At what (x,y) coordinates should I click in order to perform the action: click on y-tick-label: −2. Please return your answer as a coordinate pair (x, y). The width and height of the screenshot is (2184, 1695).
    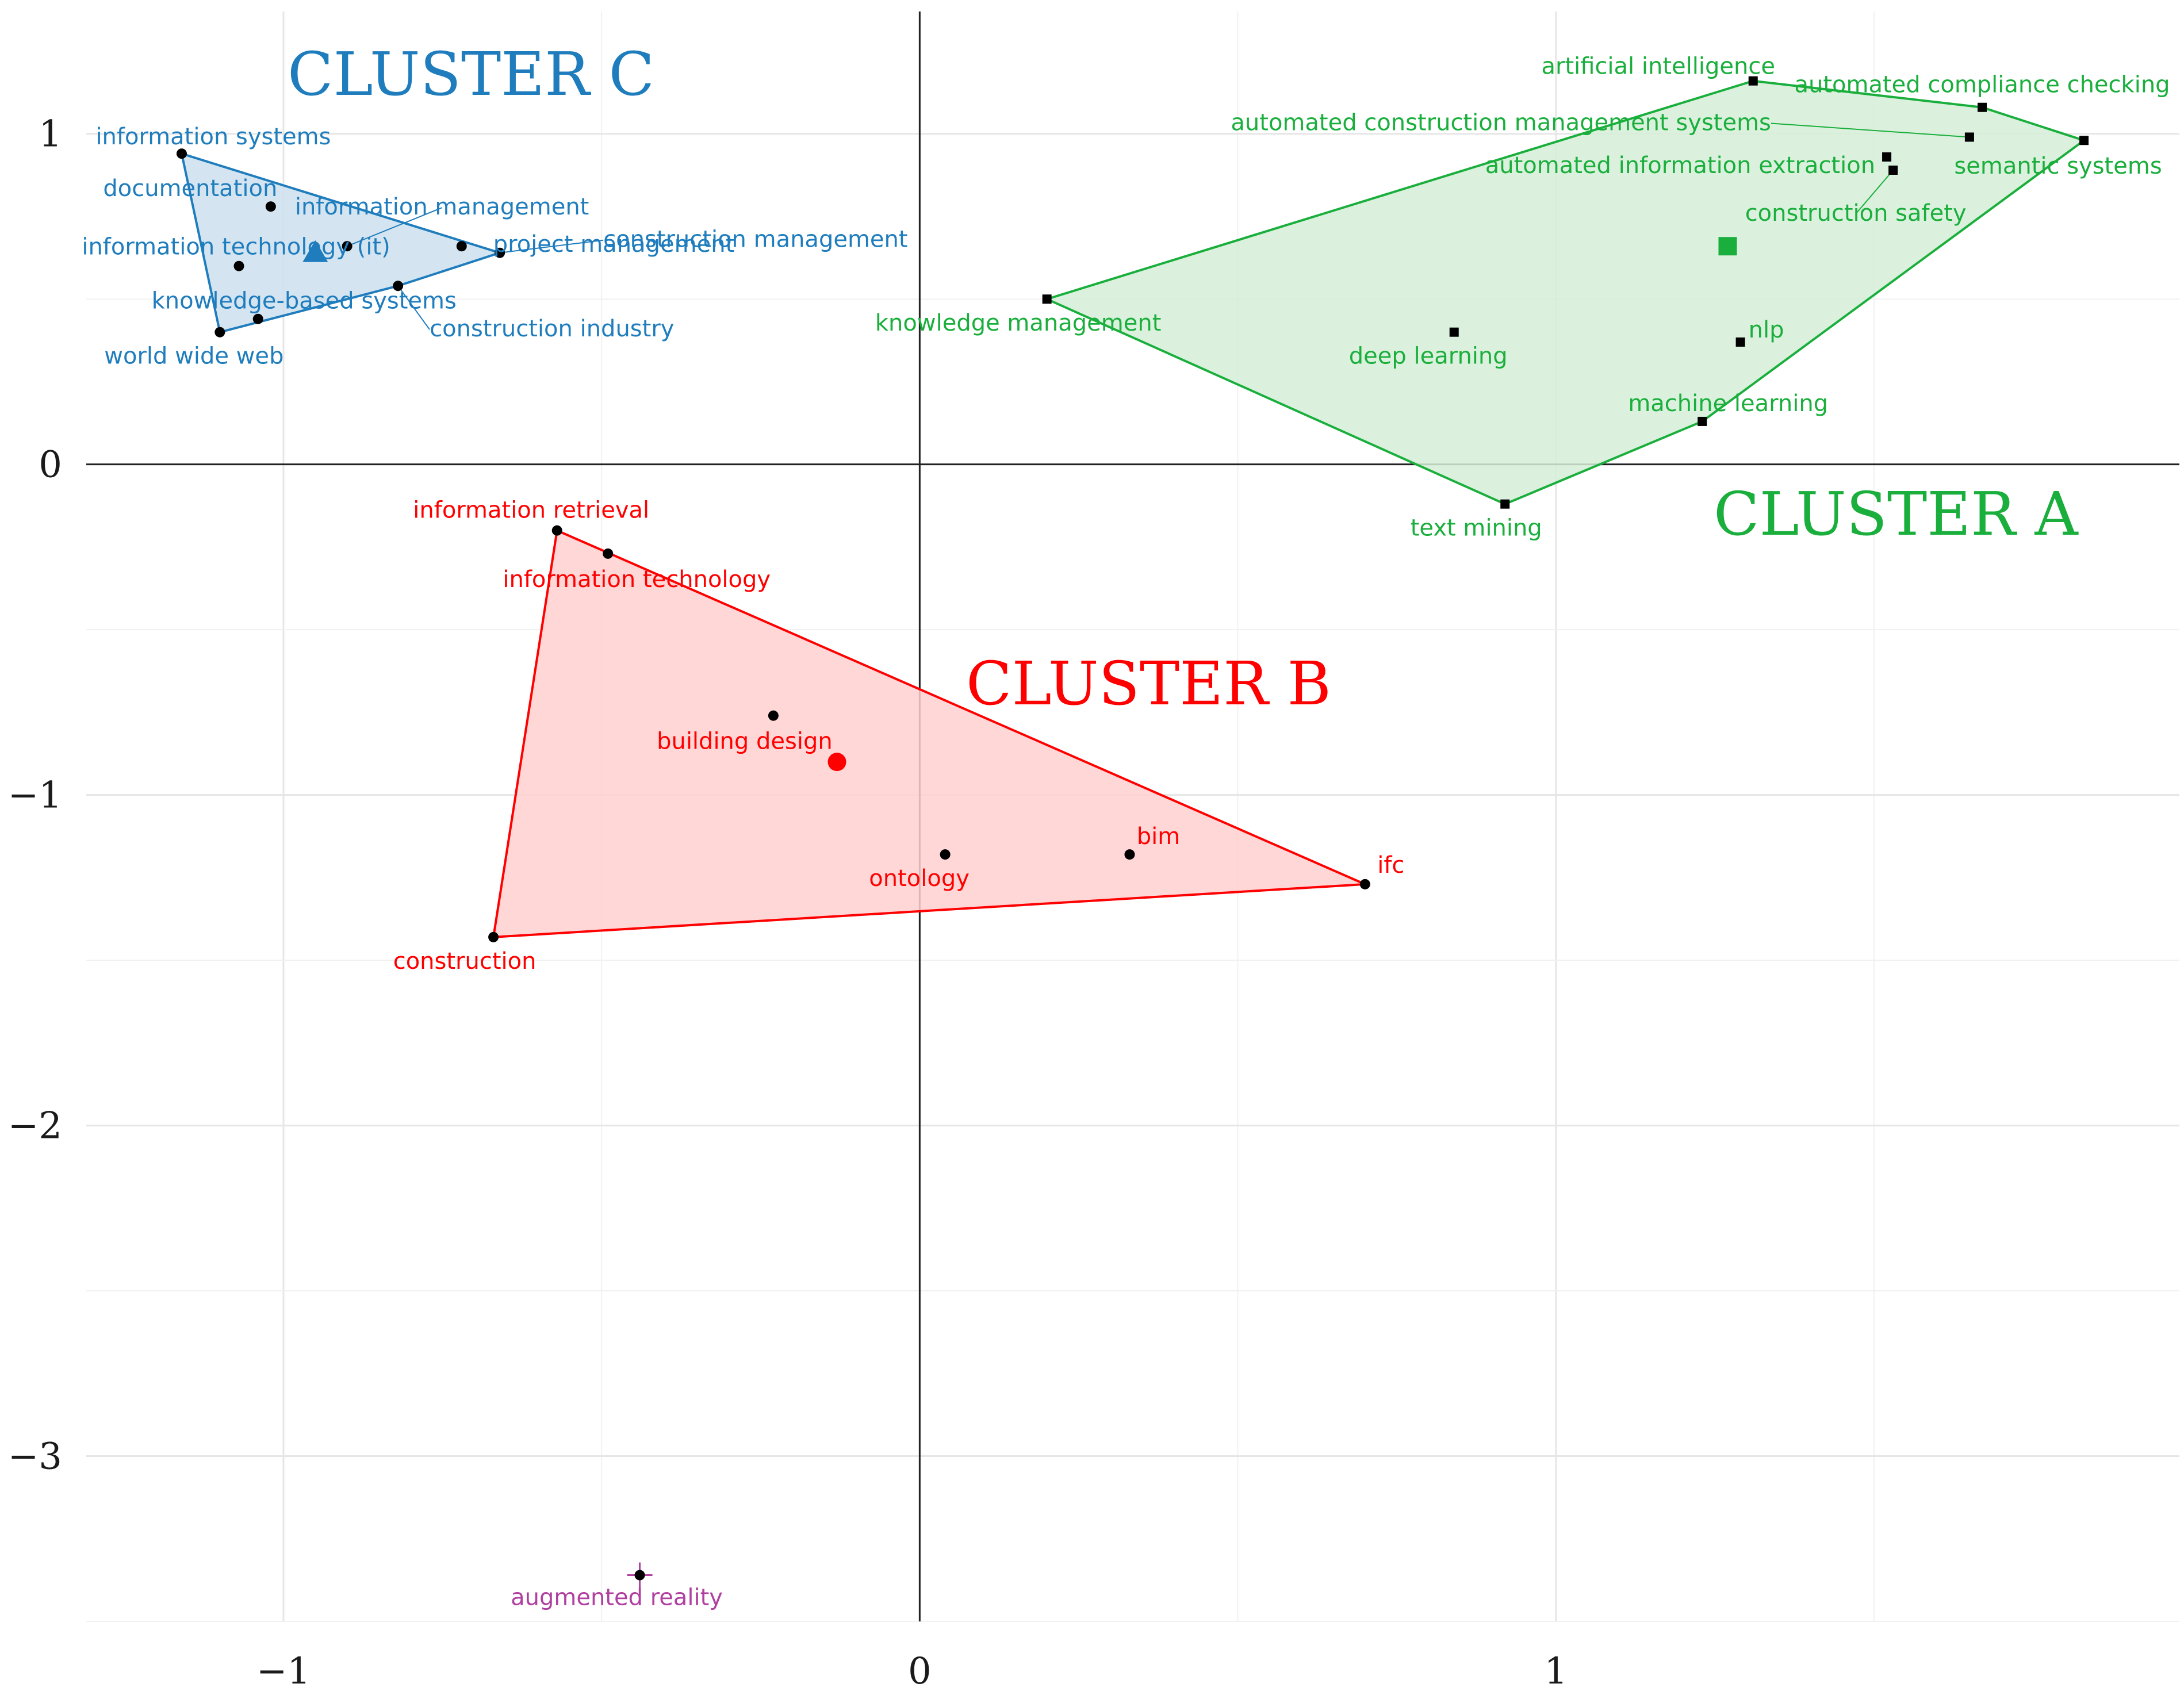
    Looking at the image, I should click on (35, 1126).